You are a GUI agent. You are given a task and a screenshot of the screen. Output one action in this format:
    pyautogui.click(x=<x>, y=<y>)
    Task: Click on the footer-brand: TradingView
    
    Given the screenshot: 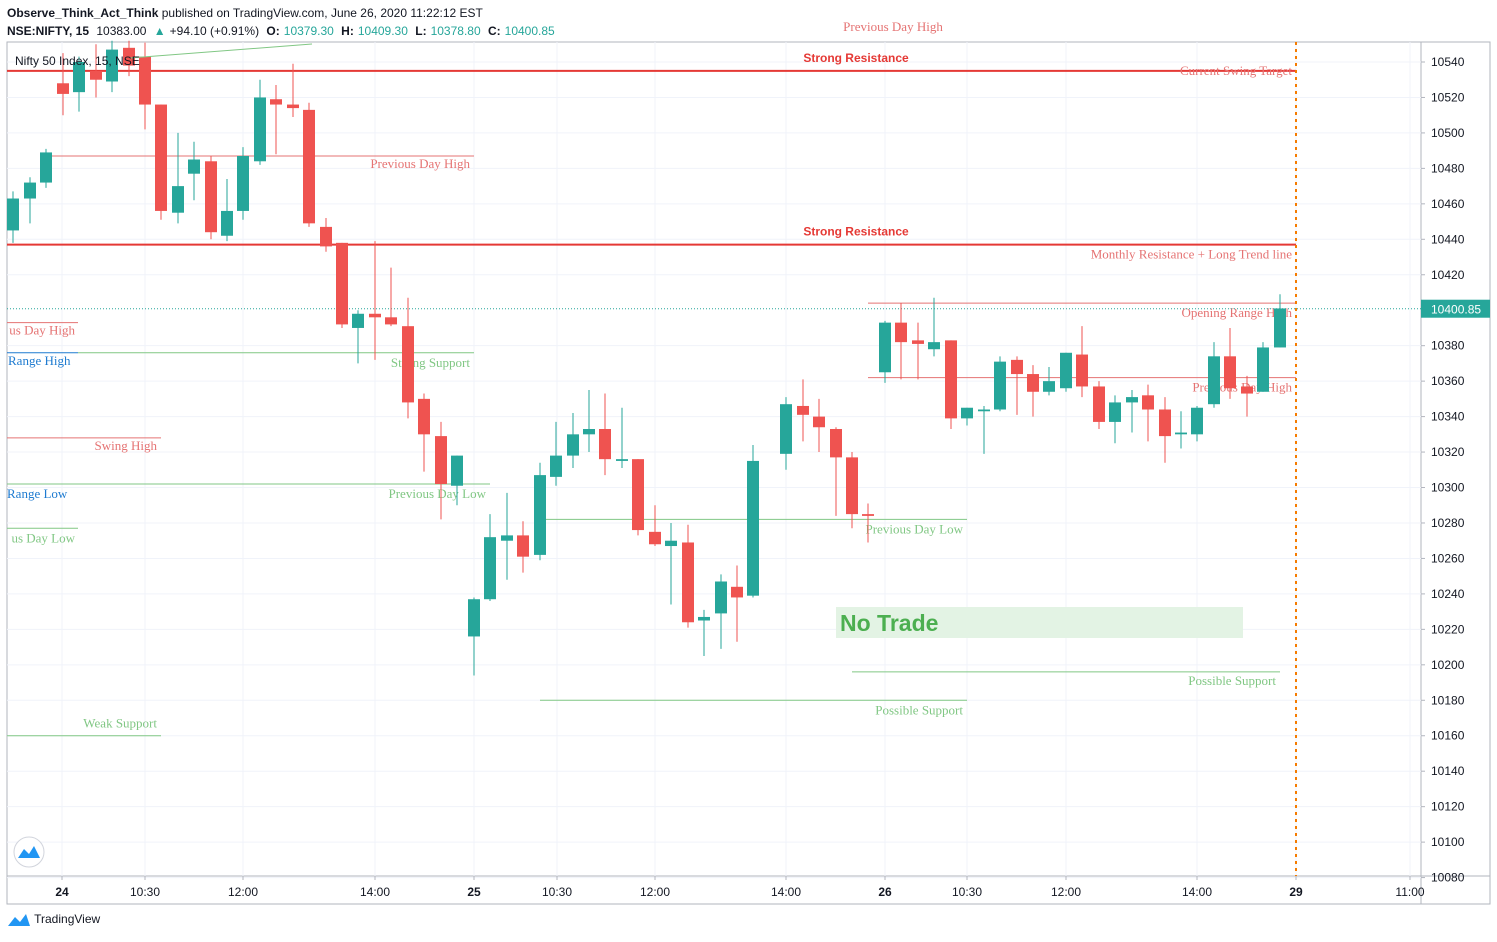 What is the action you would take?
    pyautogui.click(x=67, y=919)
    